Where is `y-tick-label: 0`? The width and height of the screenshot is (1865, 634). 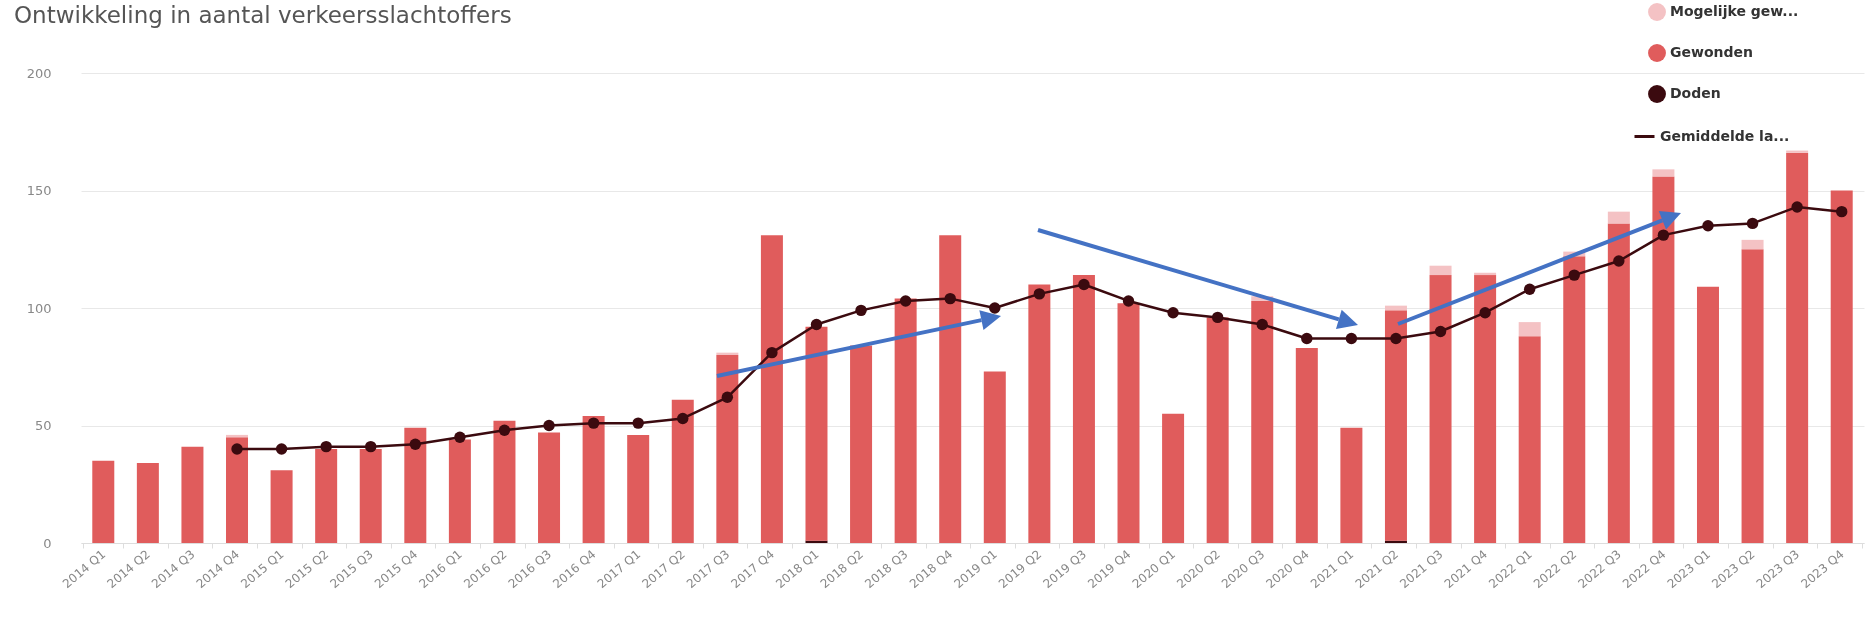
y-tick-label: 0 is located at coordinates (47, 543).